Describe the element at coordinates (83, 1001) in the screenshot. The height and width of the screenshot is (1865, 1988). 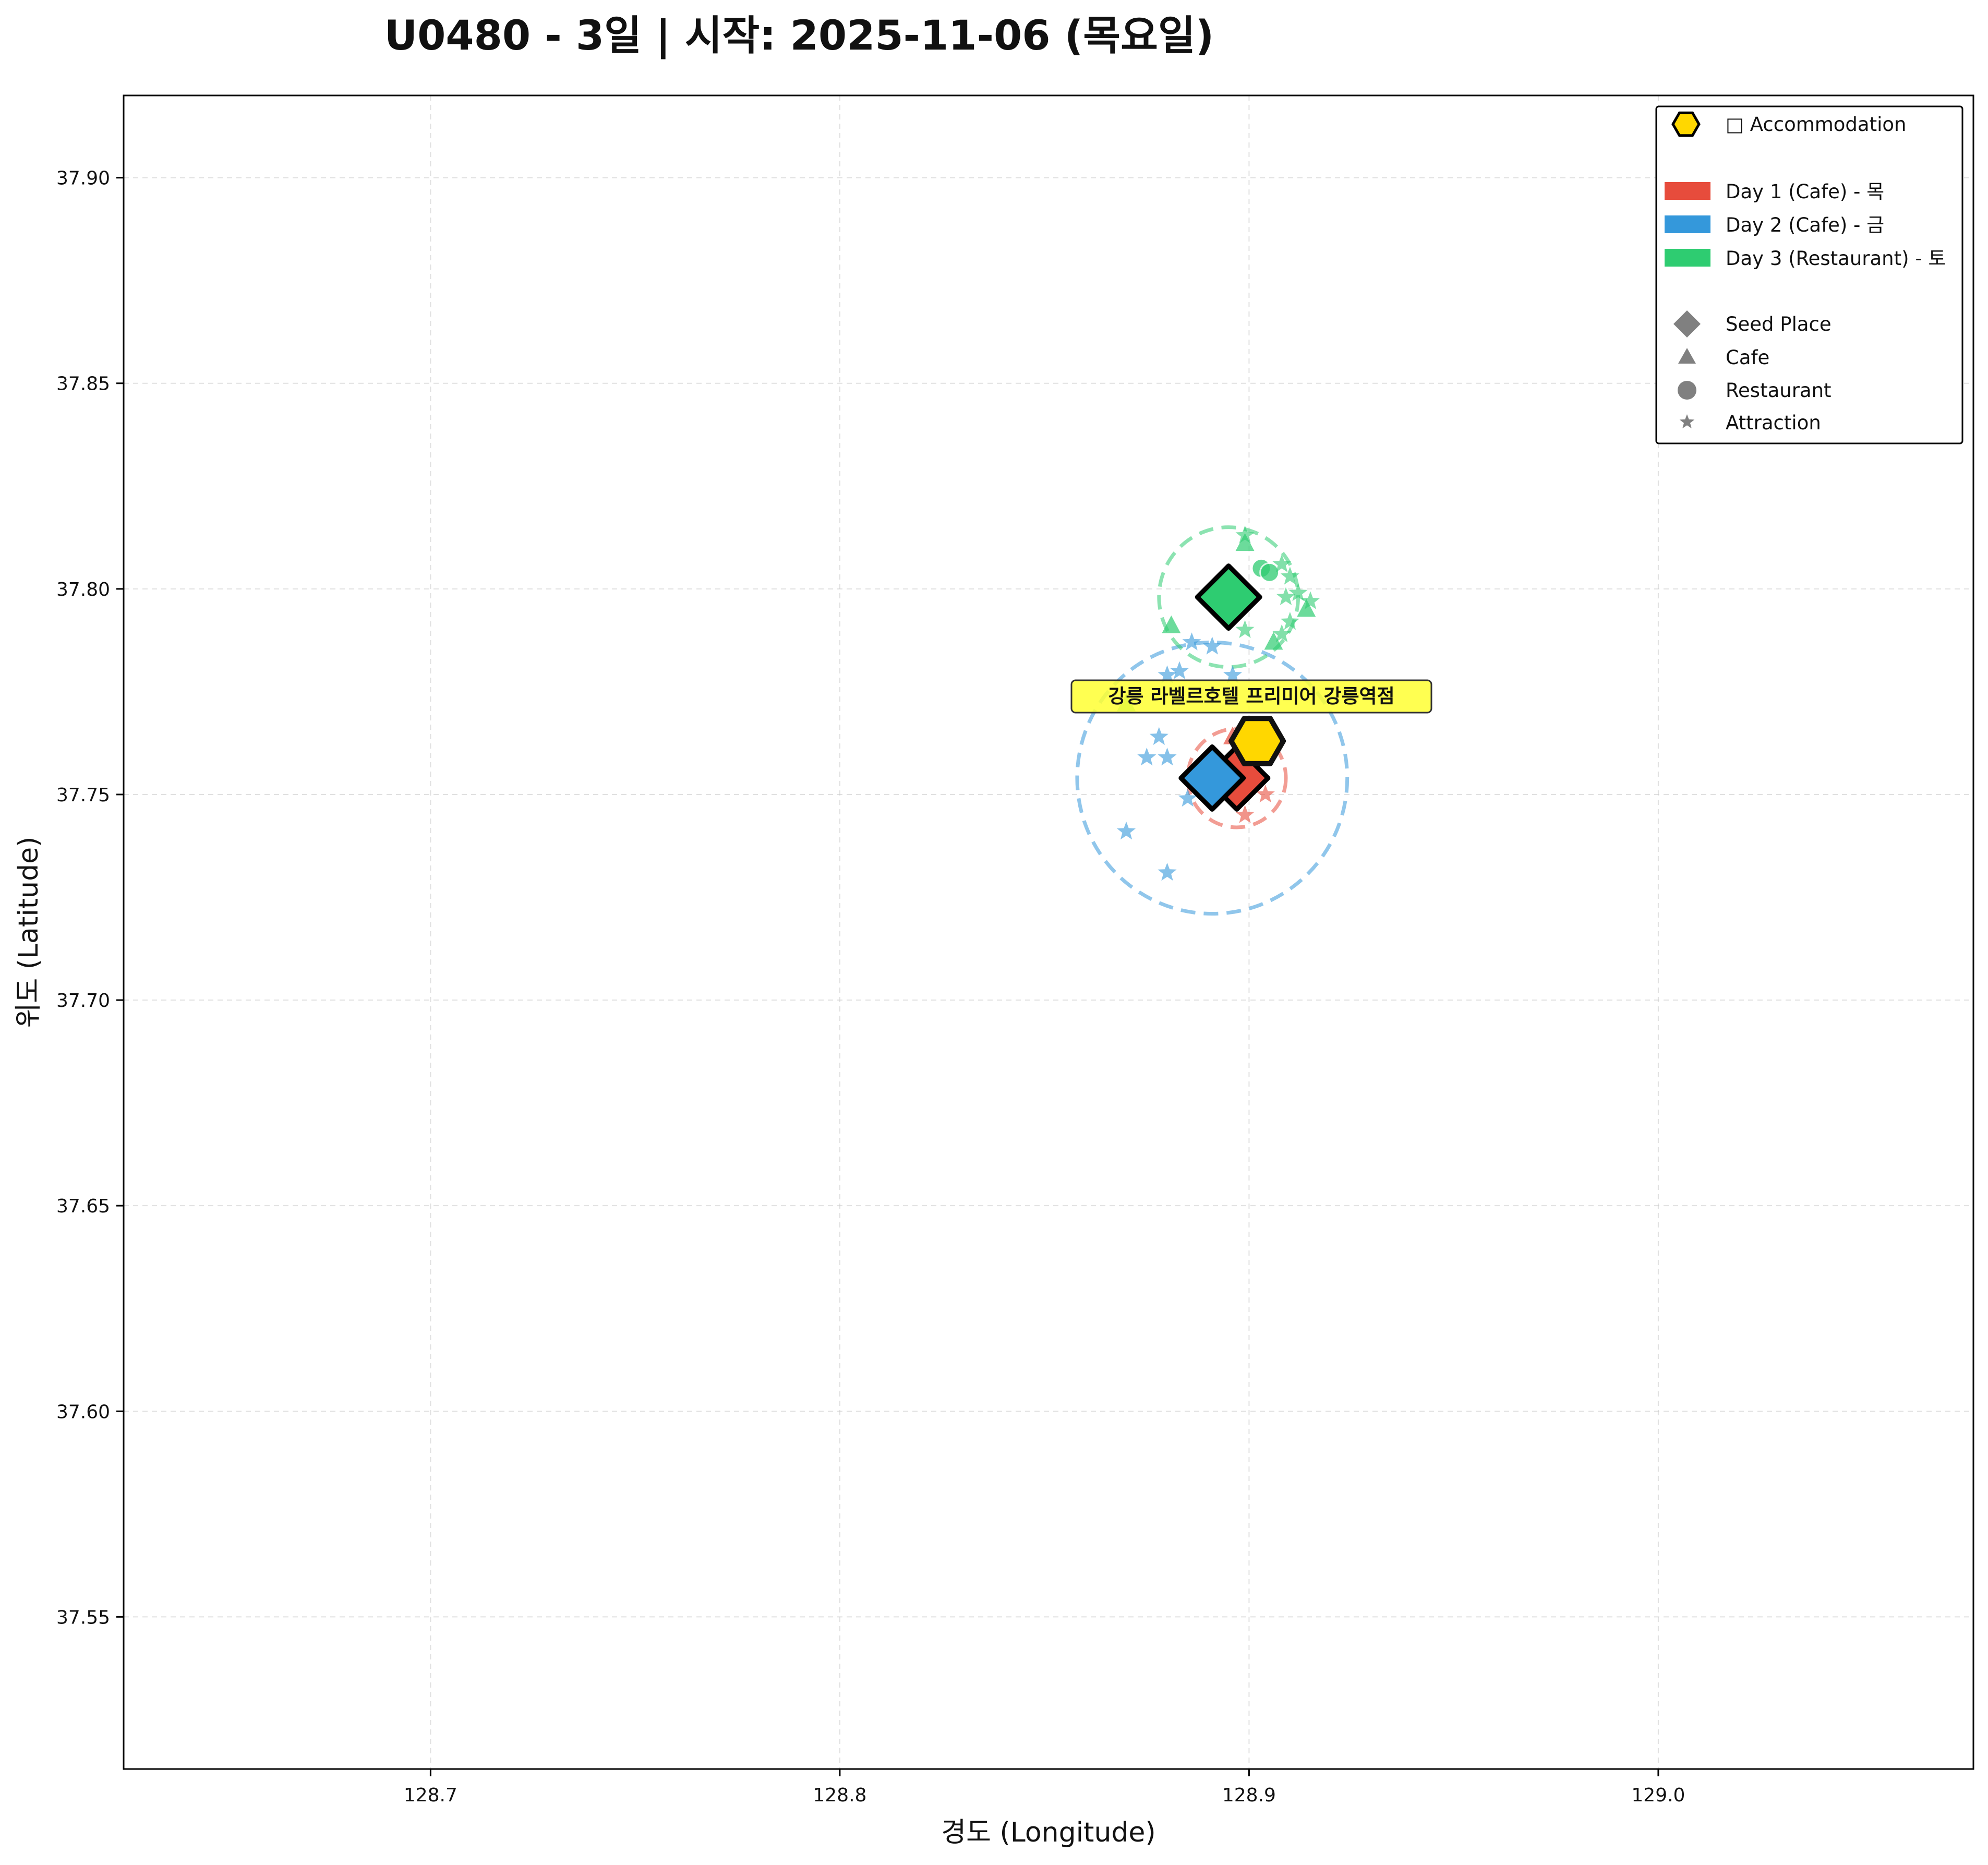
I see `y-tick-label: 37.70` at that location.